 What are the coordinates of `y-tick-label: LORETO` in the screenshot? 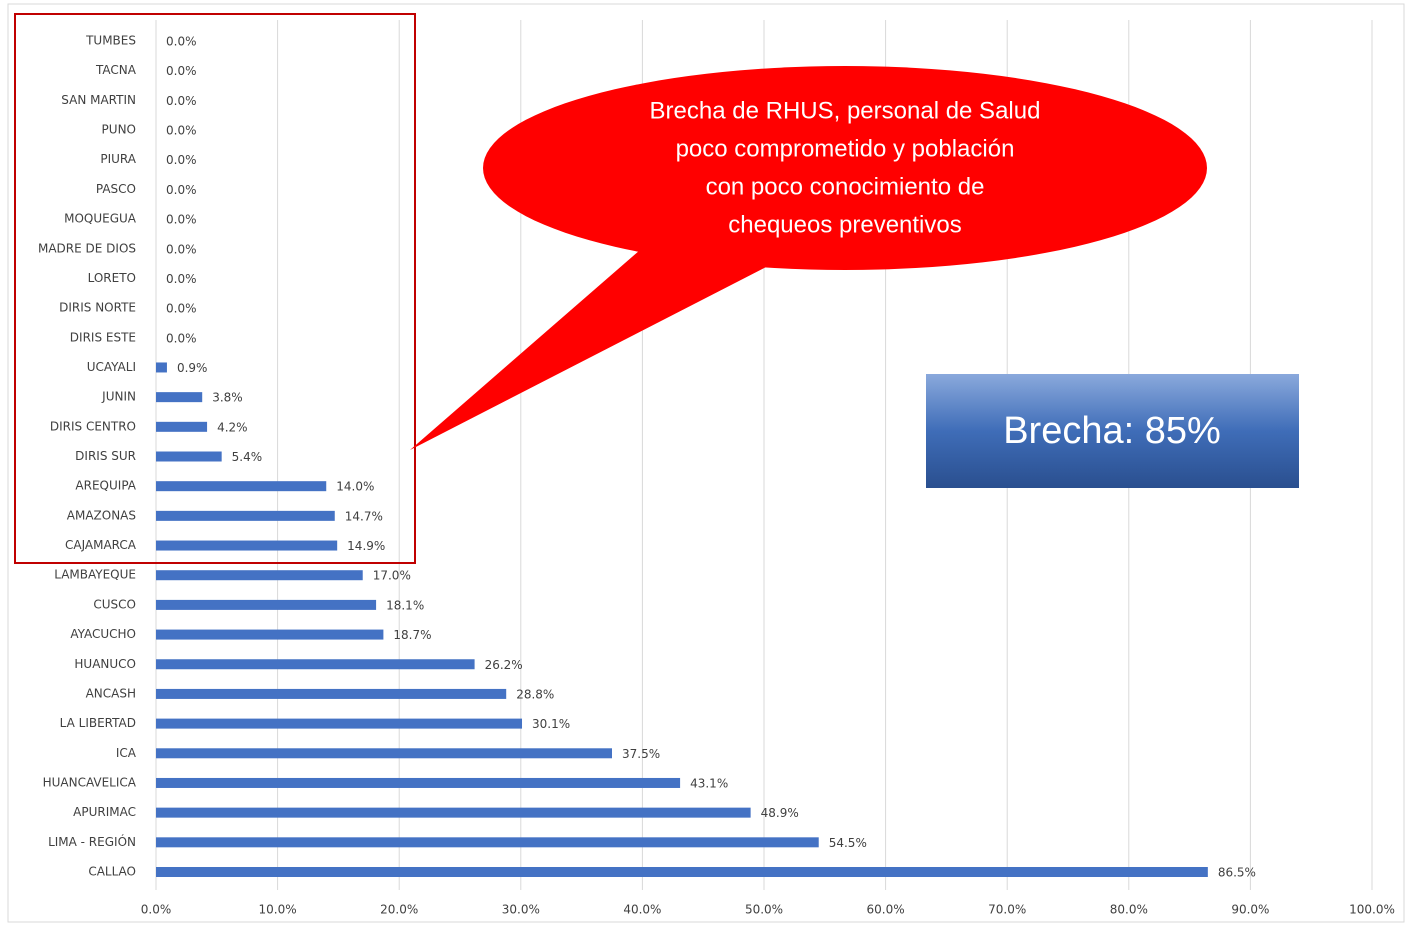 It's located at (112, 278).